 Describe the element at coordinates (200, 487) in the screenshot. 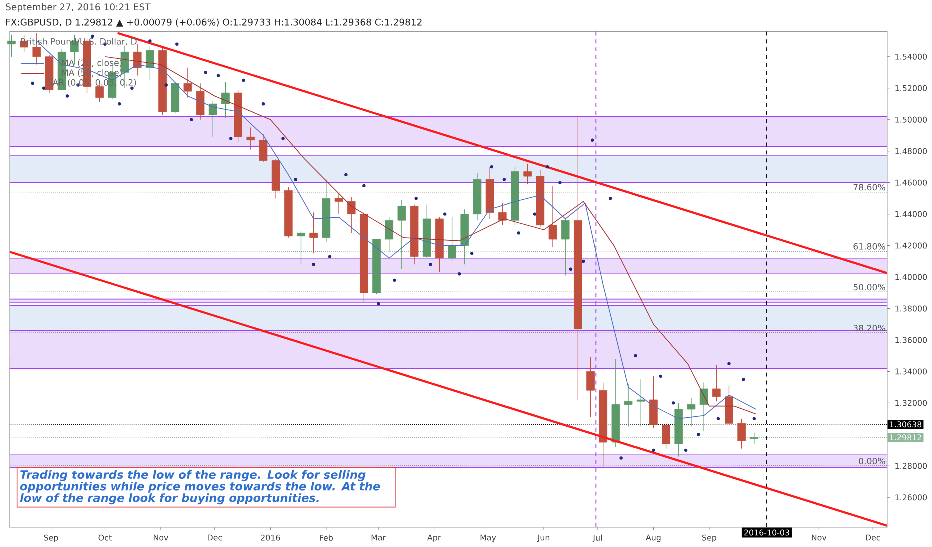

I see `annotation: Trading towards the low of the range. Look for selling opportunities while price moves towards the low. At the low of the range look for buying opportunities.` at that location.